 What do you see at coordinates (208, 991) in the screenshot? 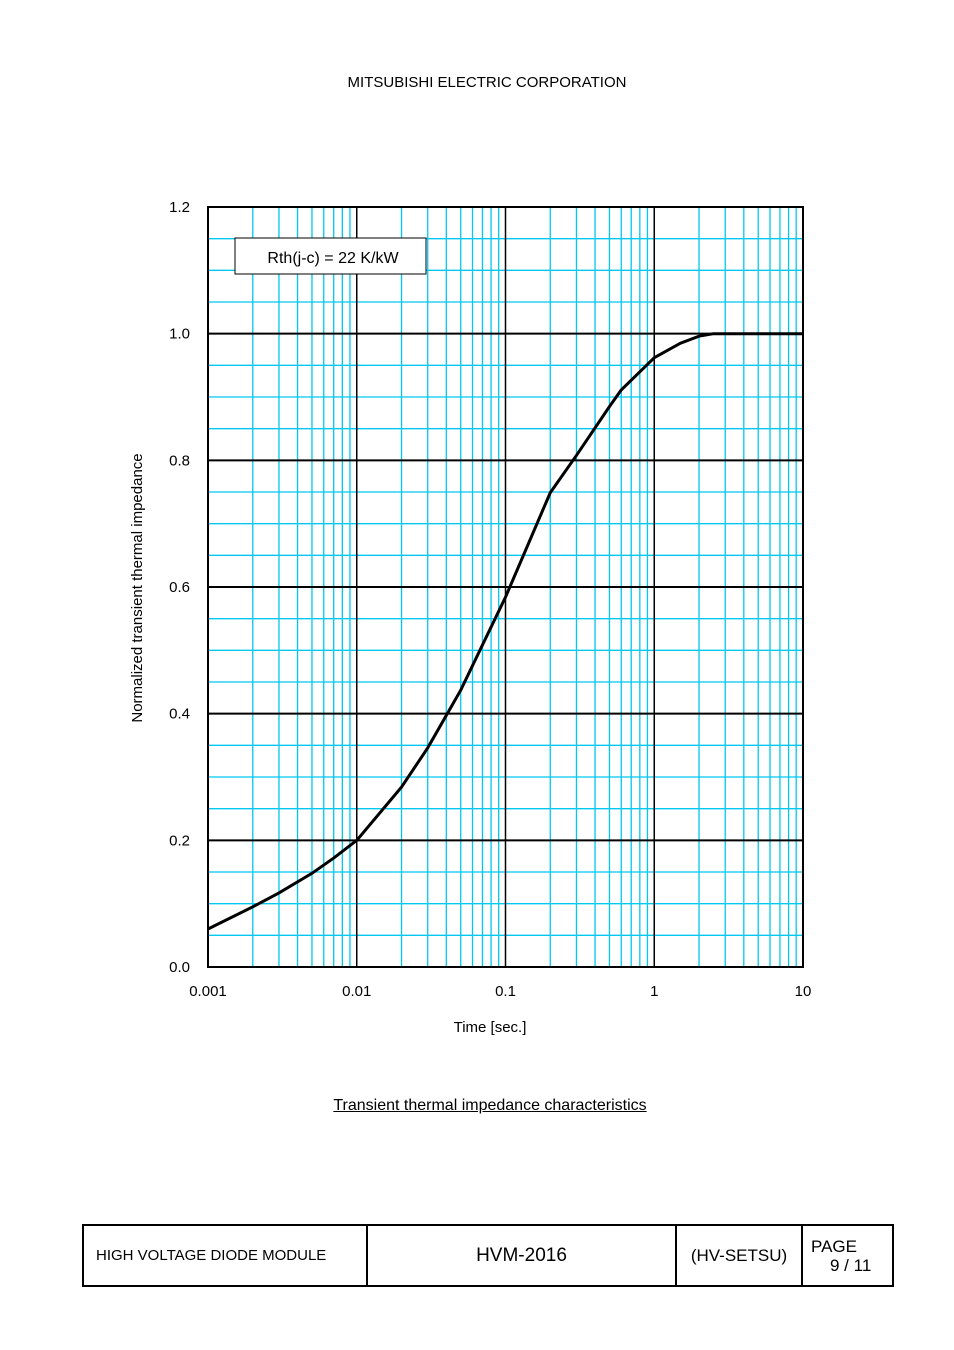
I see `x-tick-label: 0.001` at bounding box center [208, 991].